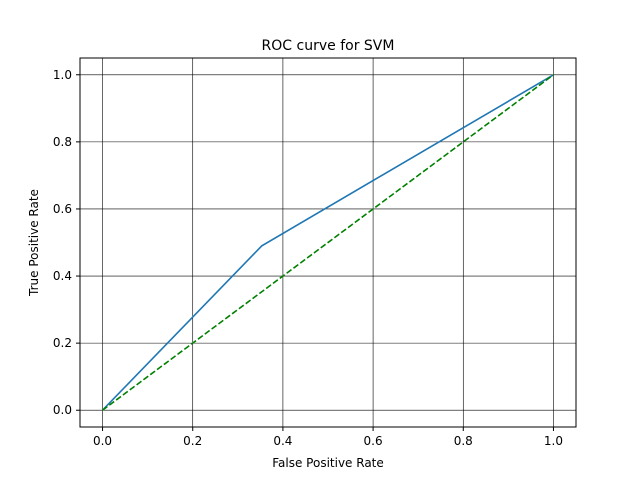 This screenshot has width=640, height=480. What do you see at coordinates (62, 142) in the screenshot?
I see `y-tick-label: 0.8` at bounding box center [62, 142].